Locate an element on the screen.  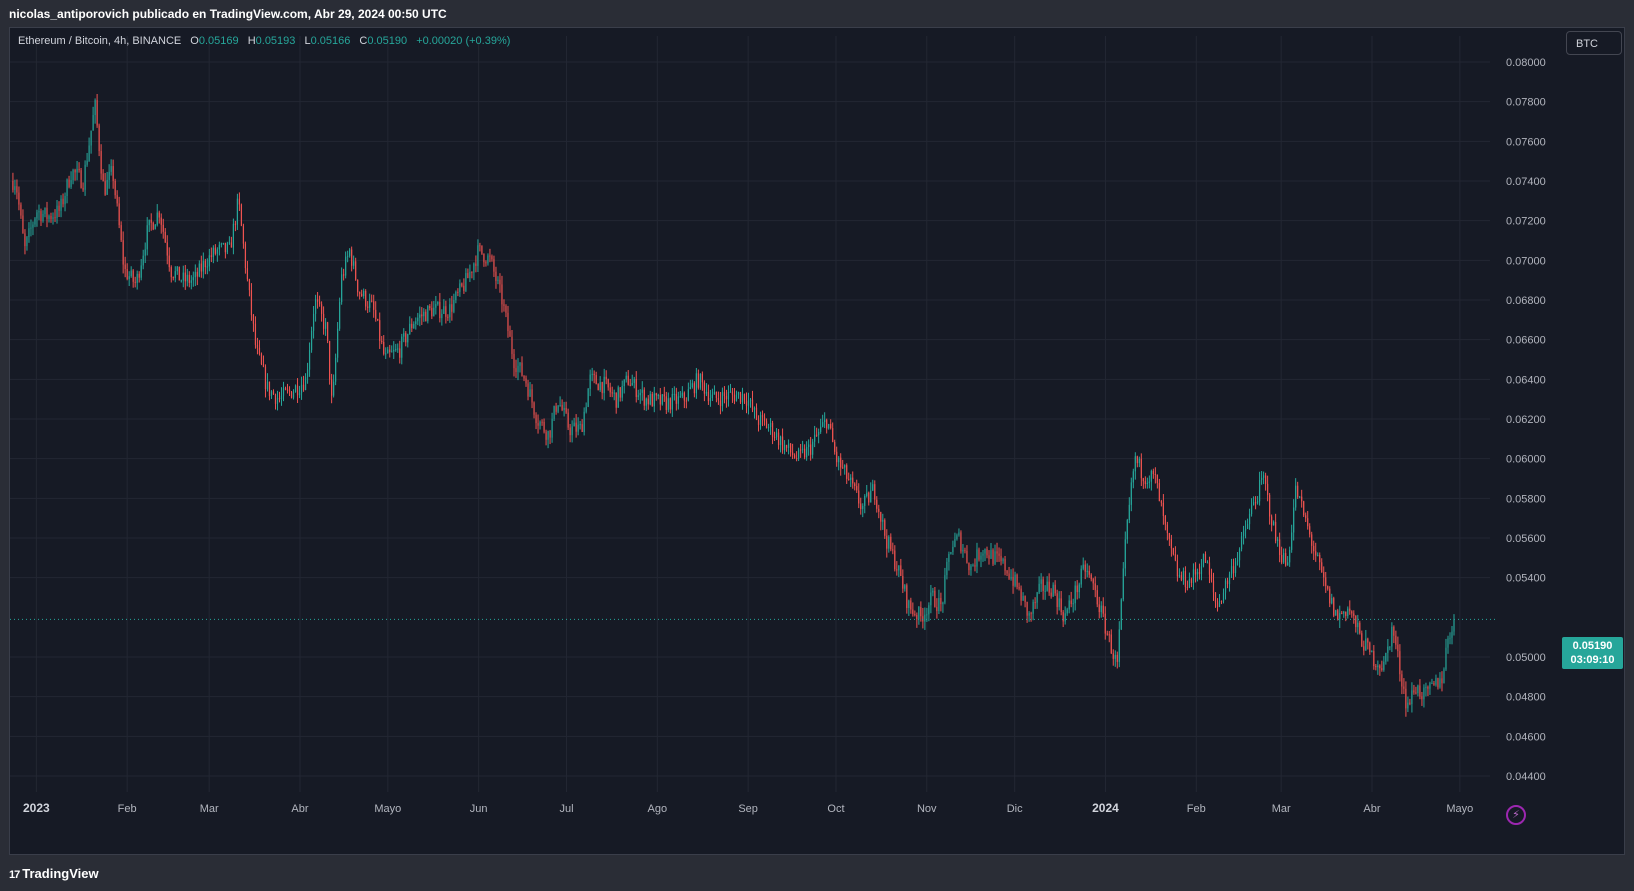
tradingview-logo: 17 TradingView is located at coordinates (54, 873).